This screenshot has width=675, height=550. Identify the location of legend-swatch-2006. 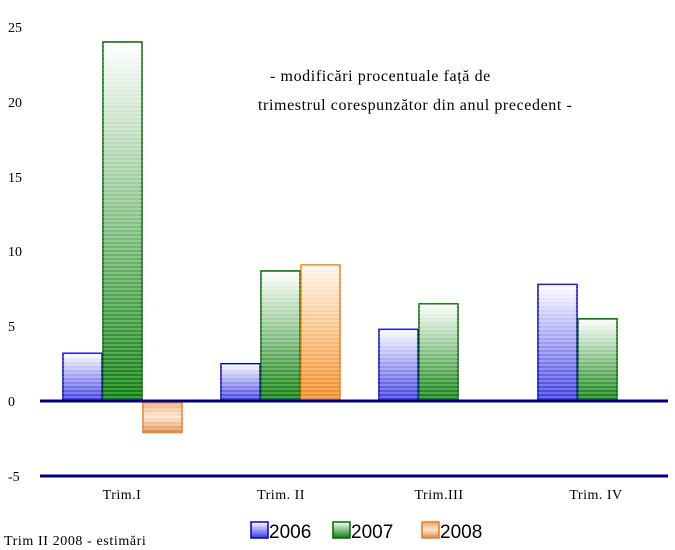
(259, 530).